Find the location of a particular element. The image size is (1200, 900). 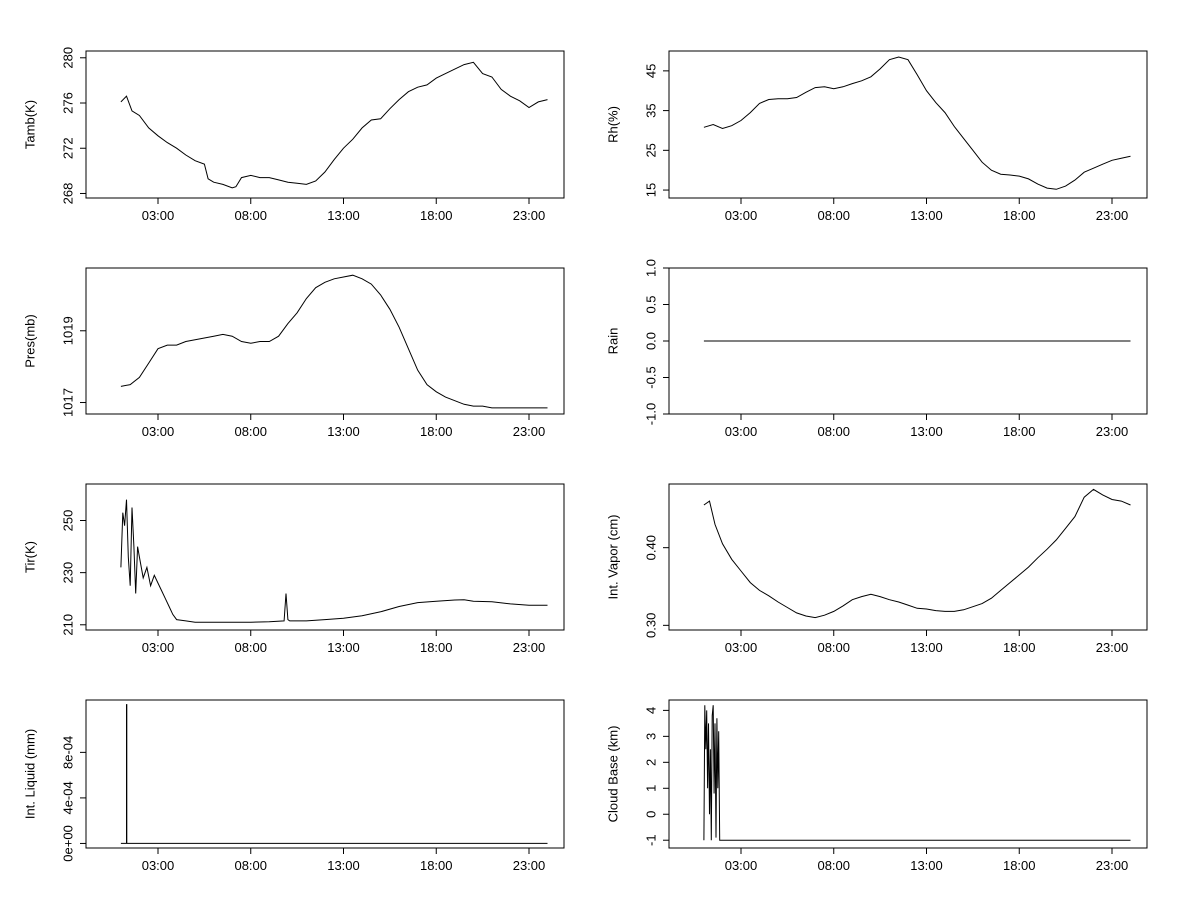

y-tick-label: 45 is located at coordinates (651, 71).